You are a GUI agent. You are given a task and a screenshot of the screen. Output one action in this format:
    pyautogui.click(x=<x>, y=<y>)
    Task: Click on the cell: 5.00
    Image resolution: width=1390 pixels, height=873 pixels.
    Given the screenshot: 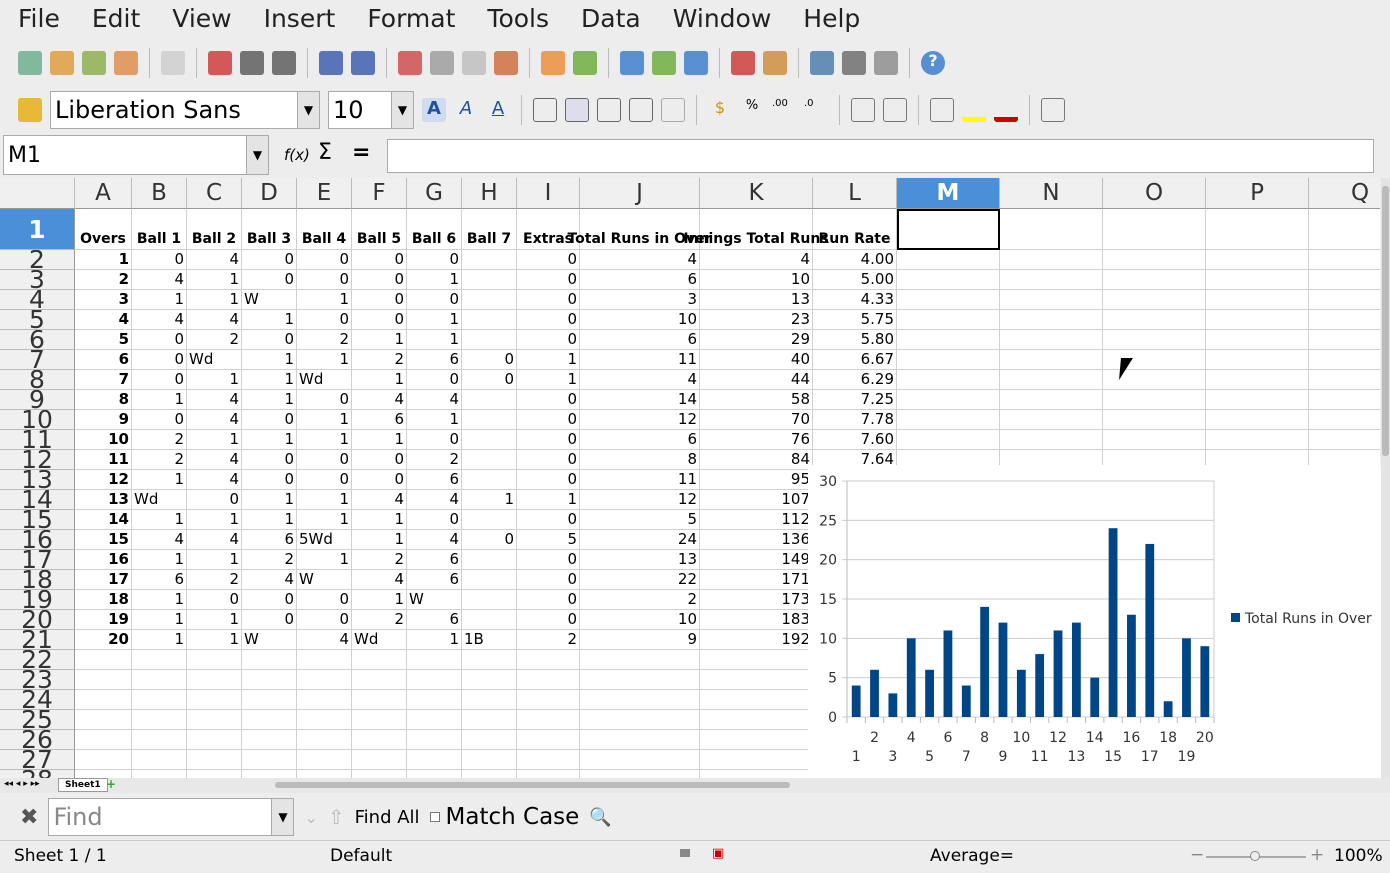 What is the action you would take?
    pyautogui.click(x=855, y=280)
    